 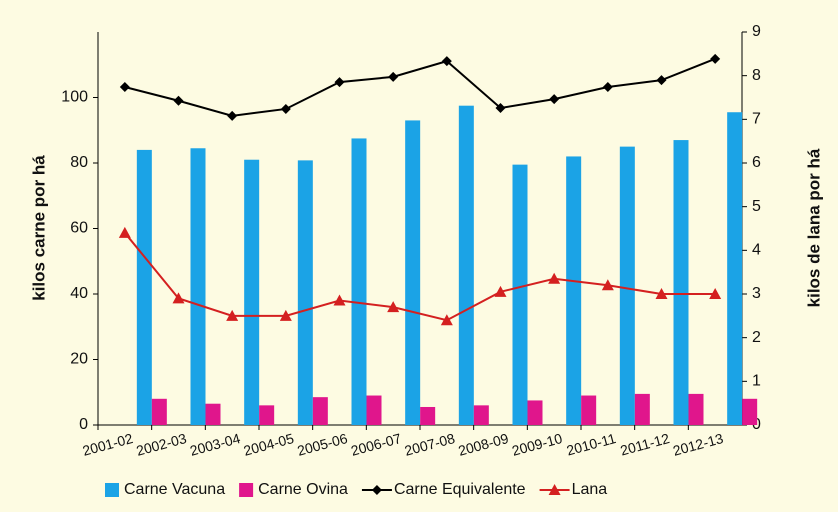 What do you see at coordinates (590, 489) in the screenshot?
I see `legend-label: Lana` at bounding box center [590, 489].